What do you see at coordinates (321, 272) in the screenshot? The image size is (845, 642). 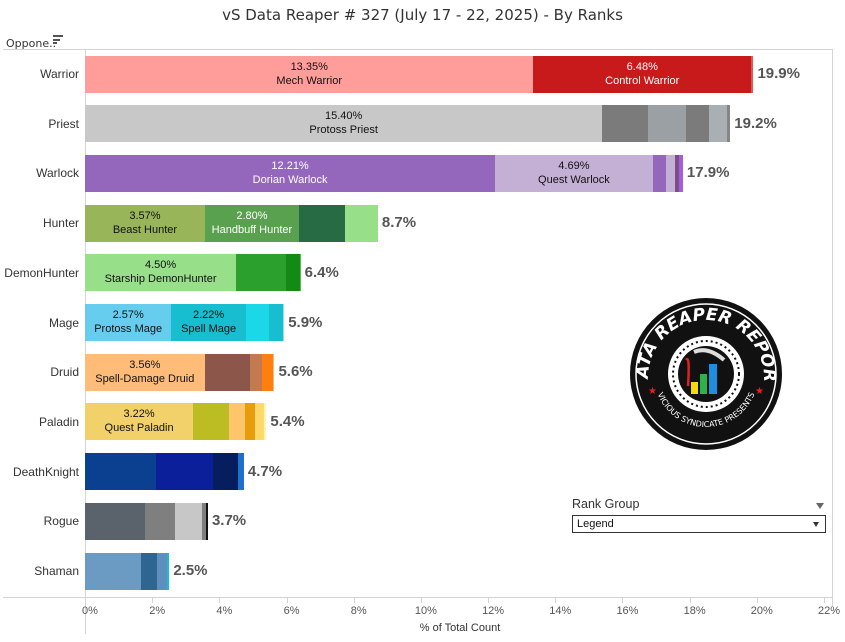 I see `row-total-label: 6.4%` at bounding box center [321, 272].